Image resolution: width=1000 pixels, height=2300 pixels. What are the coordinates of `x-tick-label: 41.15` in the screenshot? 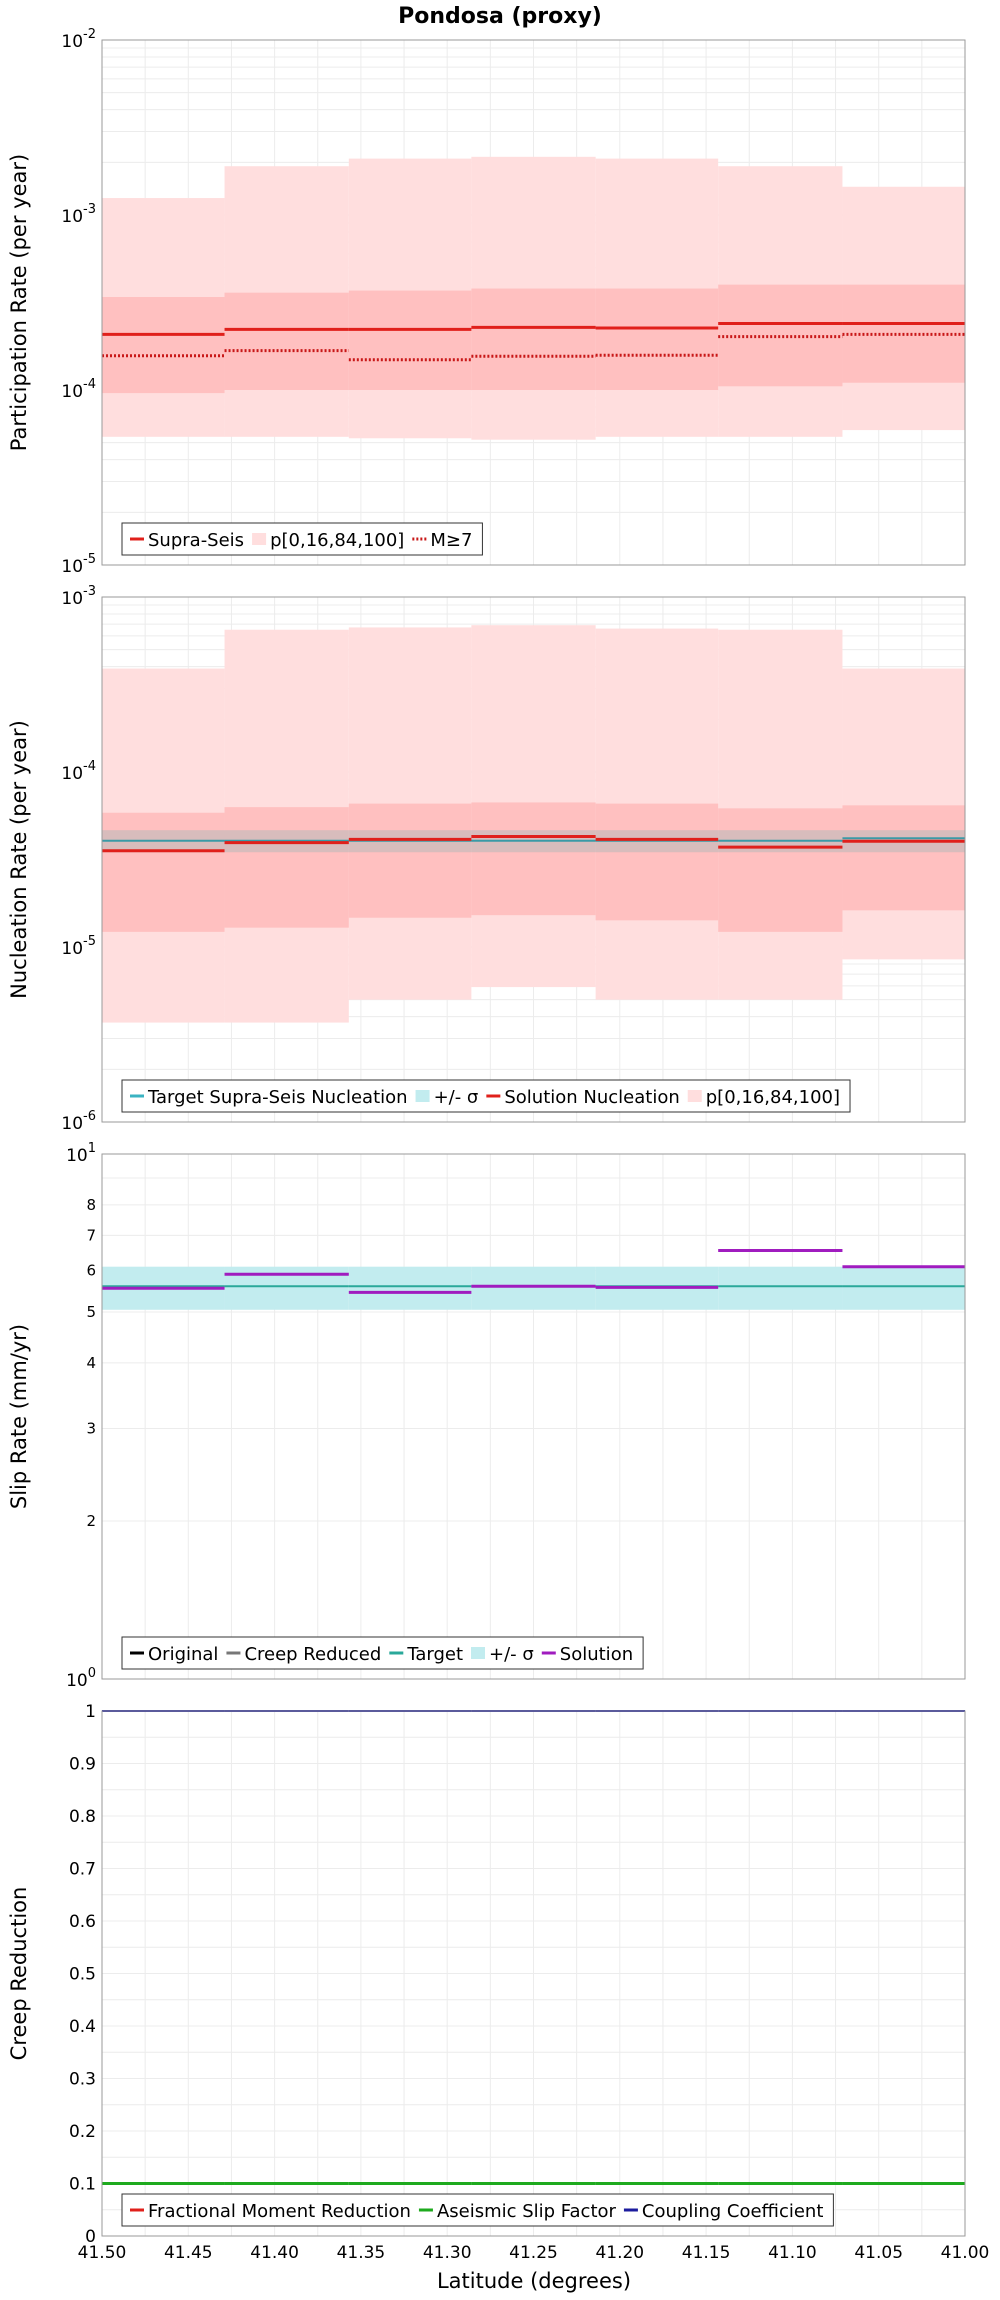 It's located at (706, 2253).